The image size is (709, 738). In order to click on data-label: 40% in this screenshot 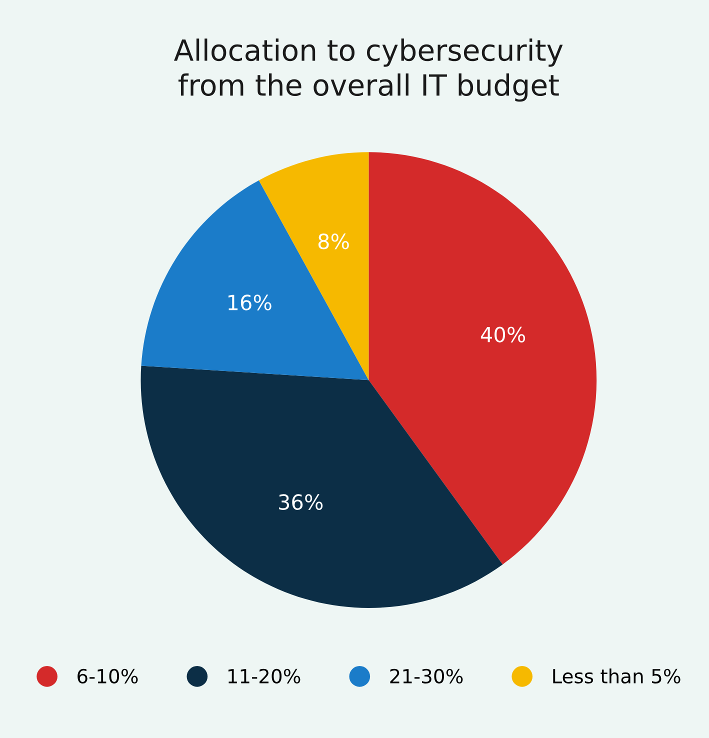, I will do `click(503, 334)`.